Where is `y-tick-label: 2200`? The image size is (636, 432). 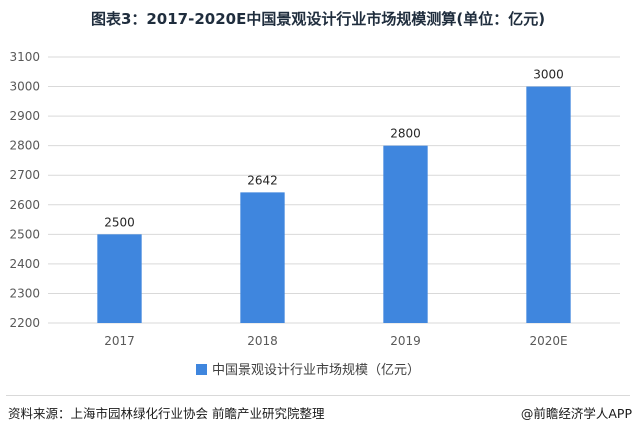
y-tick-label: 2200 is located at coordinates (24, 323).